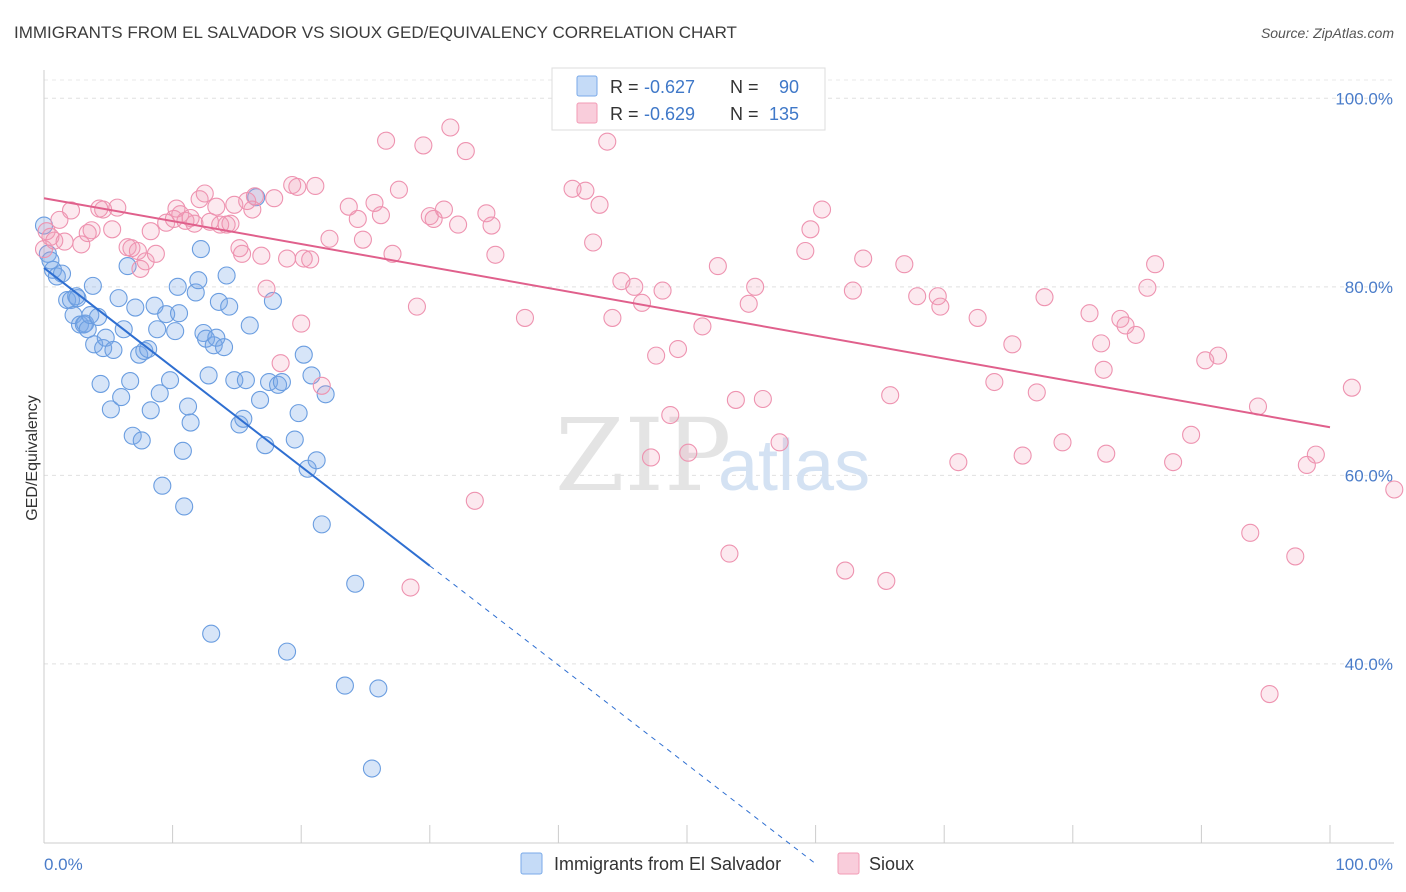 This screenshot has height=892, width=1406. Describe the element at coordinates (712, 455) in the screenshot. I see `watermark: ZIP atlas` at that location.